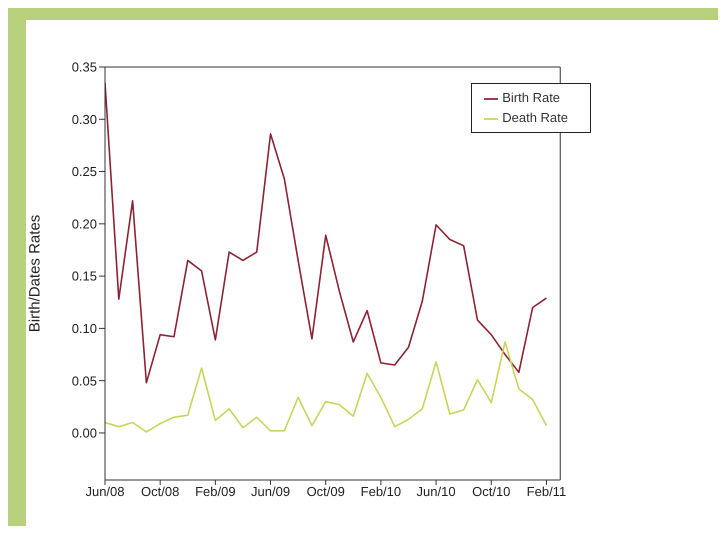 This screenshot has height=534, width=726. Describe the element at coordinates (326, 387) in the screenshot. I see `line-series` at that location.